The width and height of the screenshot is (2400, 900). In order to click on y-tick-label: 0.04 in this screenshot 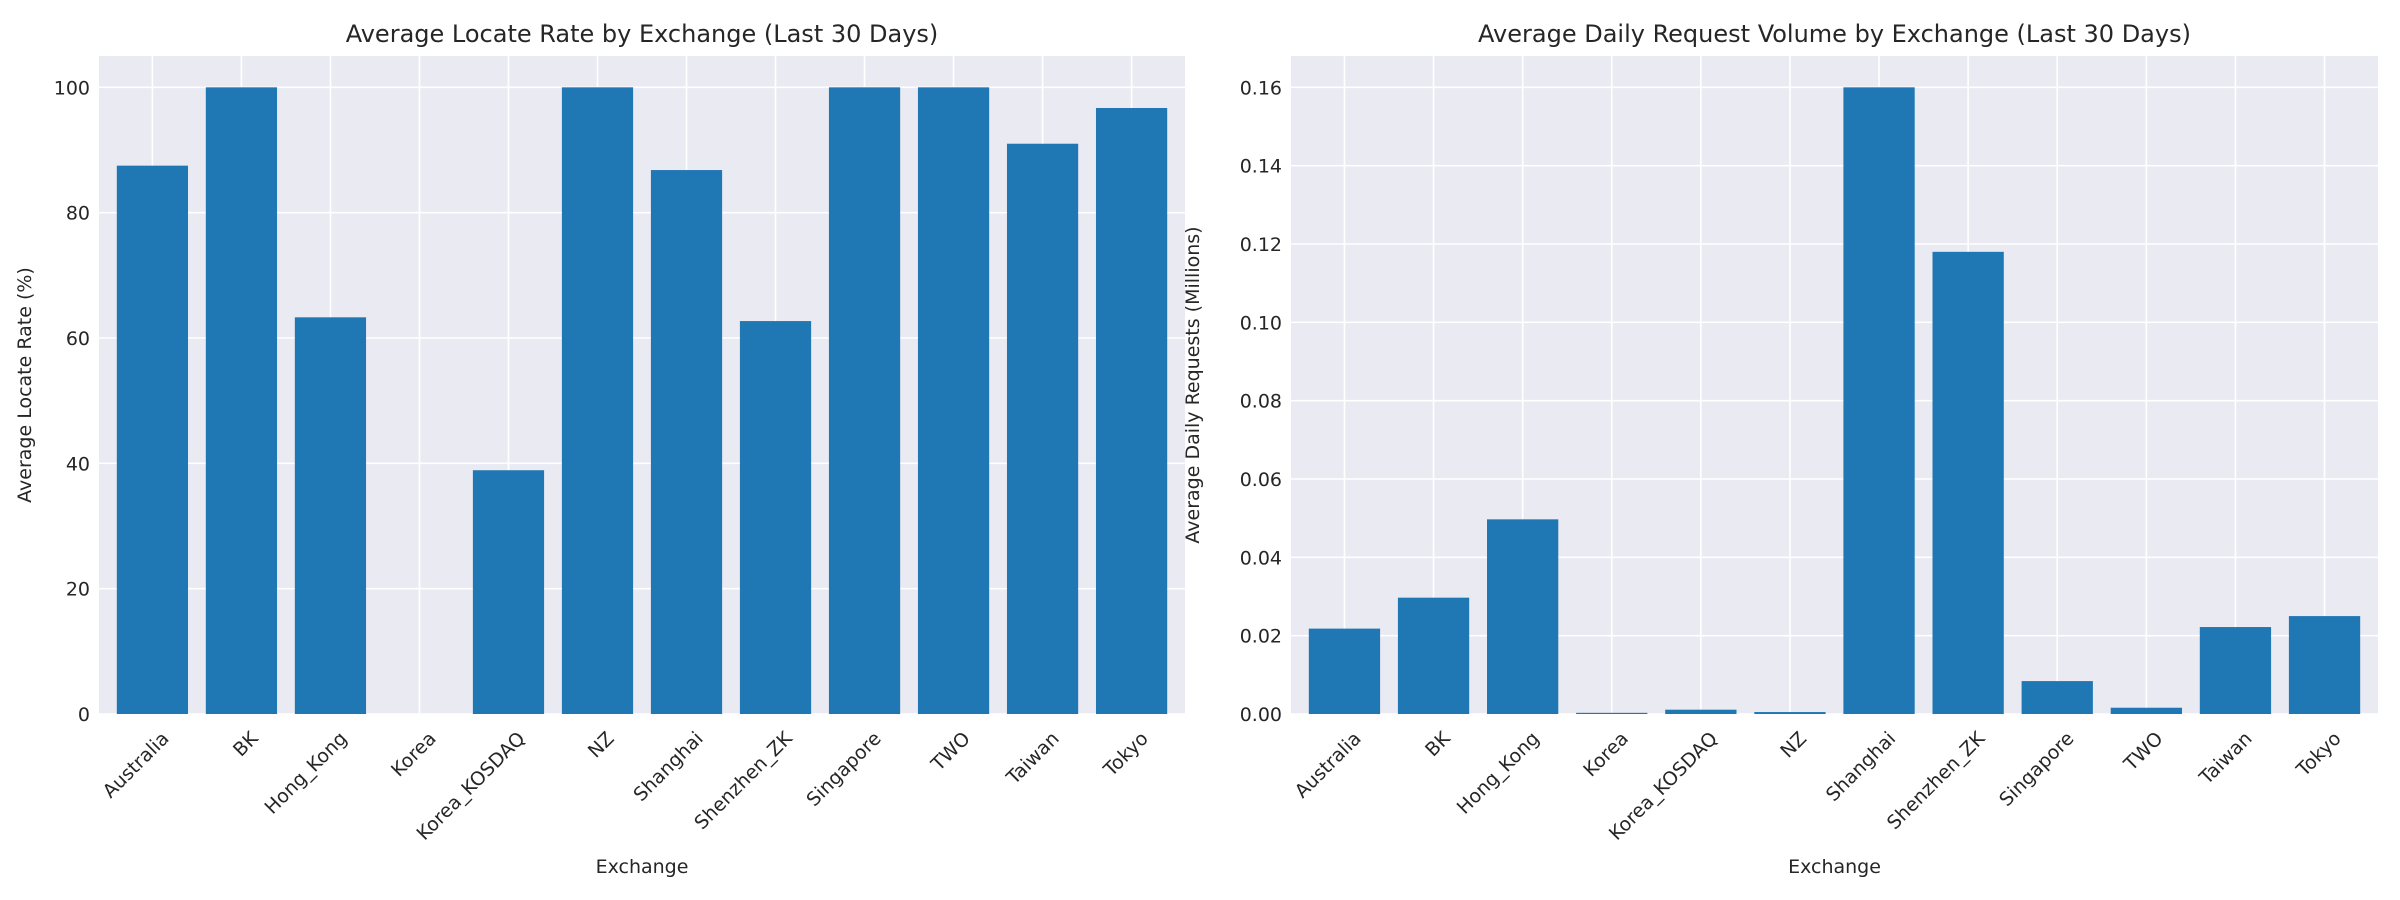, I will do `click(1261, 558)`.